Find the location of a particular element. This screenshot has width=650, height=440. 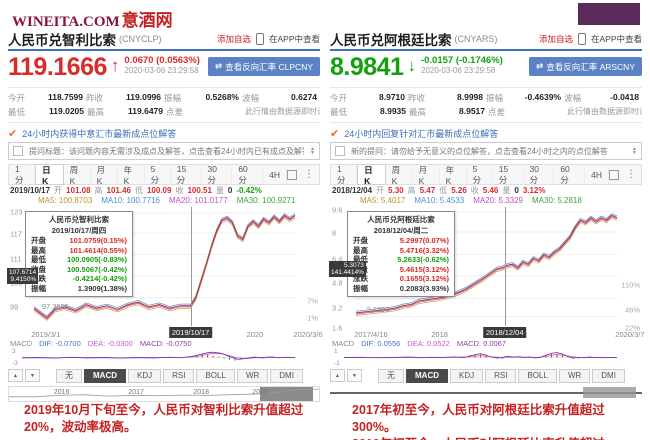

tooltip-row: 振幅 0.2083(3.93%) is located at coordinates (401, 289).